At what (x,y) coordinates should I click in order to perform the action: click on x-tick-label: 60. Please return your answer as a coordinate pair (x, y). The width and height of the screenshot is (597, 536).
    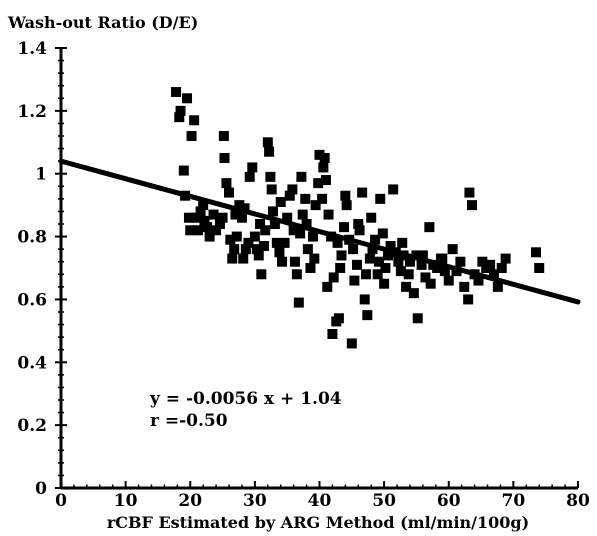
    Looking at the image, I should click on (449, 501).